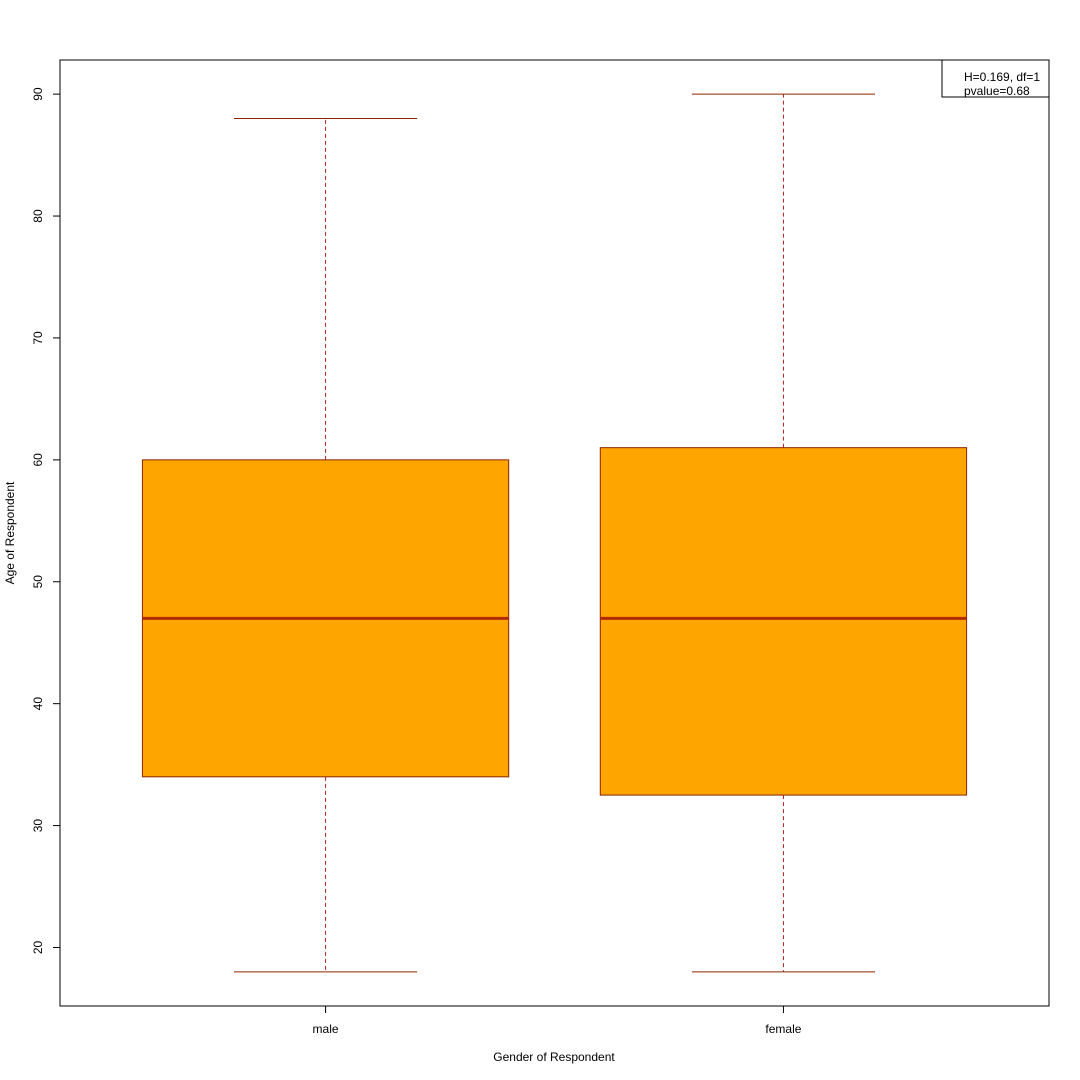  What do you see at coordinates (326, 1029) in the screenshot?
I see `x-tick-label-male: male` at bounding box center [326, 1029].